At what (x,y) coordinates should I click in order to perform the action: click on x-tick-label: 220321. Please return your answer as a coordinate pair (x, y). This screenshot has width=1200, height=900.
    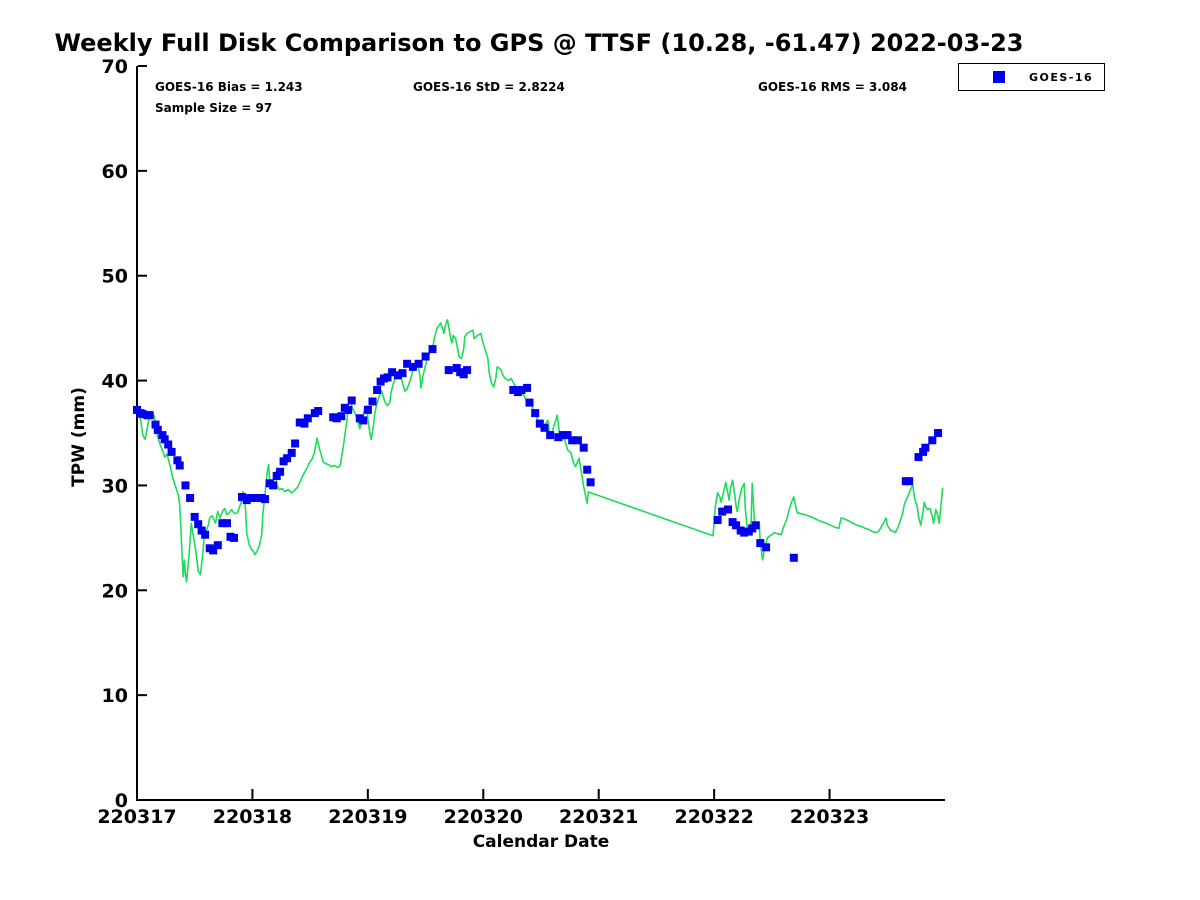
    Looking at the image, I should click on (598, 817).